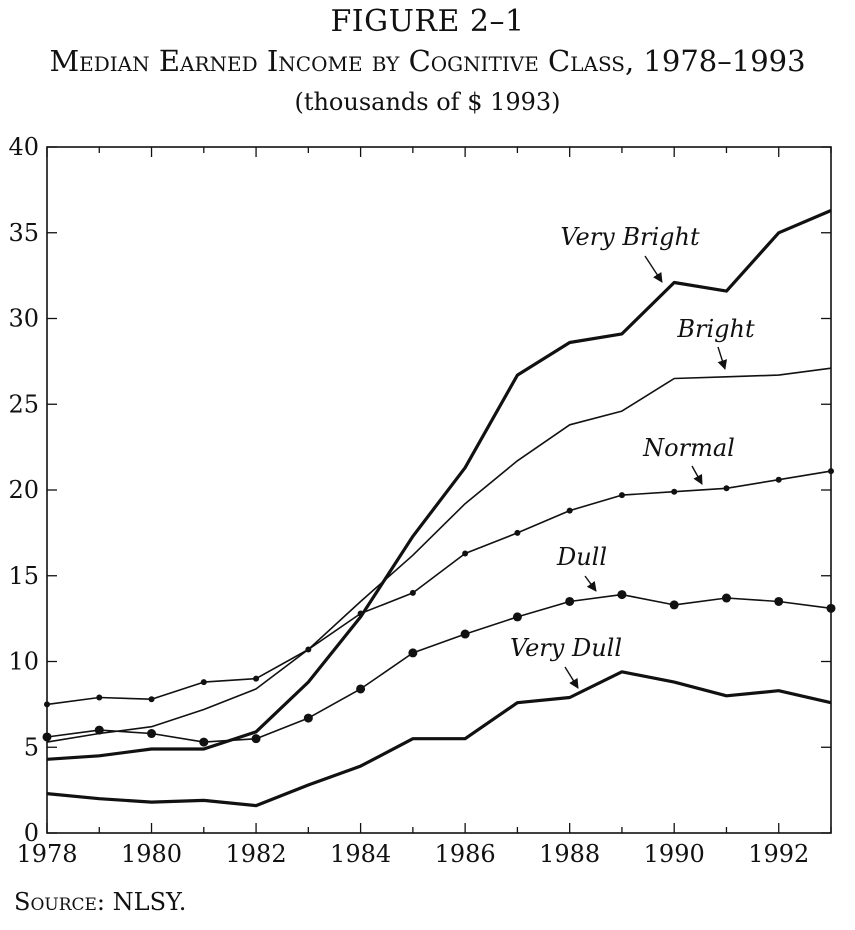 The height and width of the screenshot is (930, 855). I want to click on y-tick-label: 30, so click(23, 319).